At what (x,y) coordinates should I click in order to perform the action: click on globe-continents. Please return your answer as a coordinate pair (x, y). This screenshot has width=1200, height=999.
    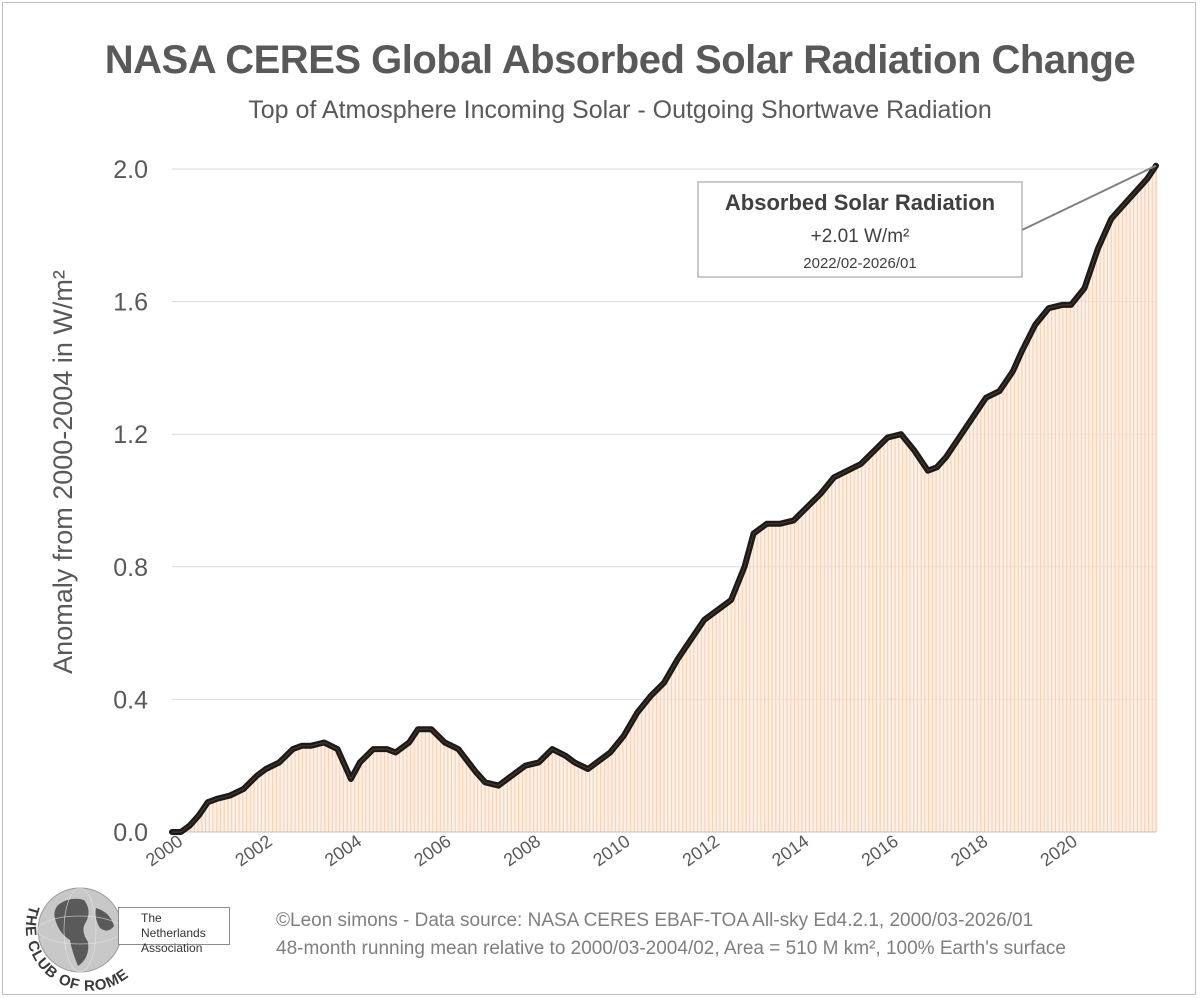
    Looking at the image, I should click on (84, 932).